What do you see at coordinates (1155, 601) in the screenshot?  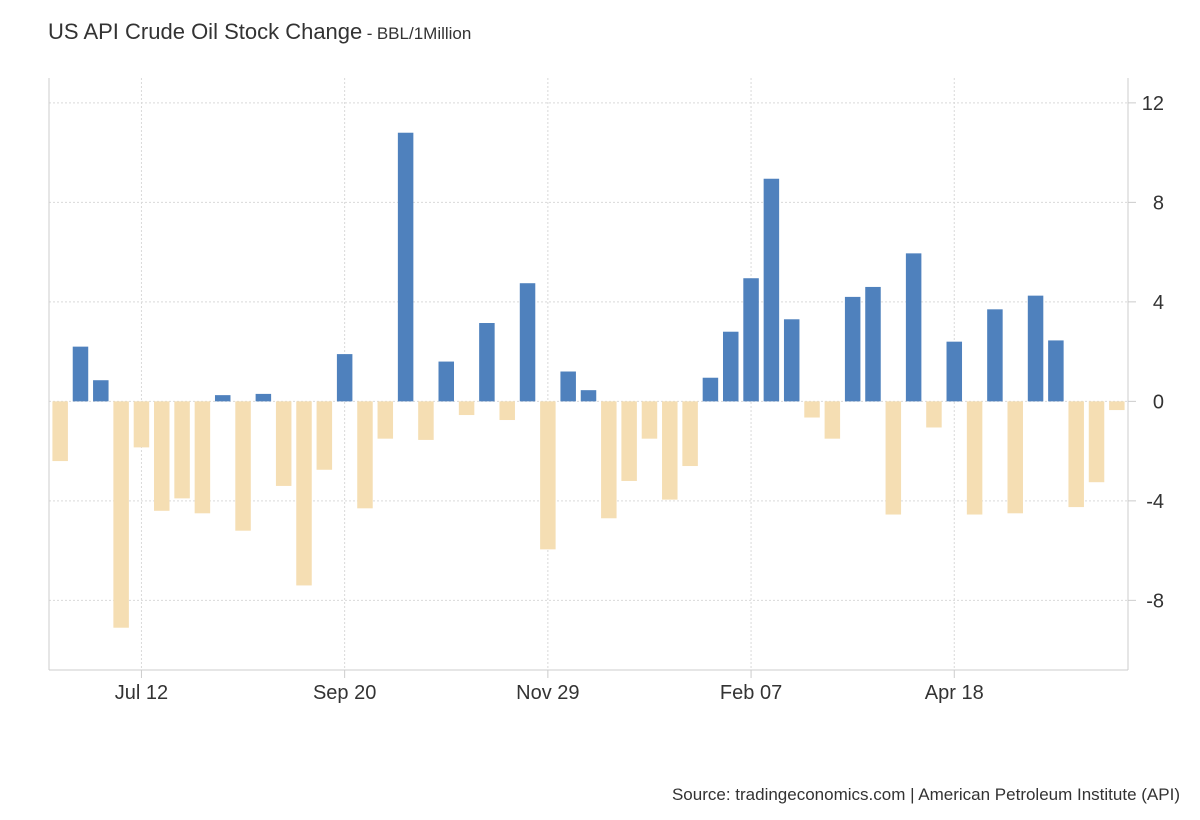 I see `y-tick-label: -8` at bounding box center [1155, 601].